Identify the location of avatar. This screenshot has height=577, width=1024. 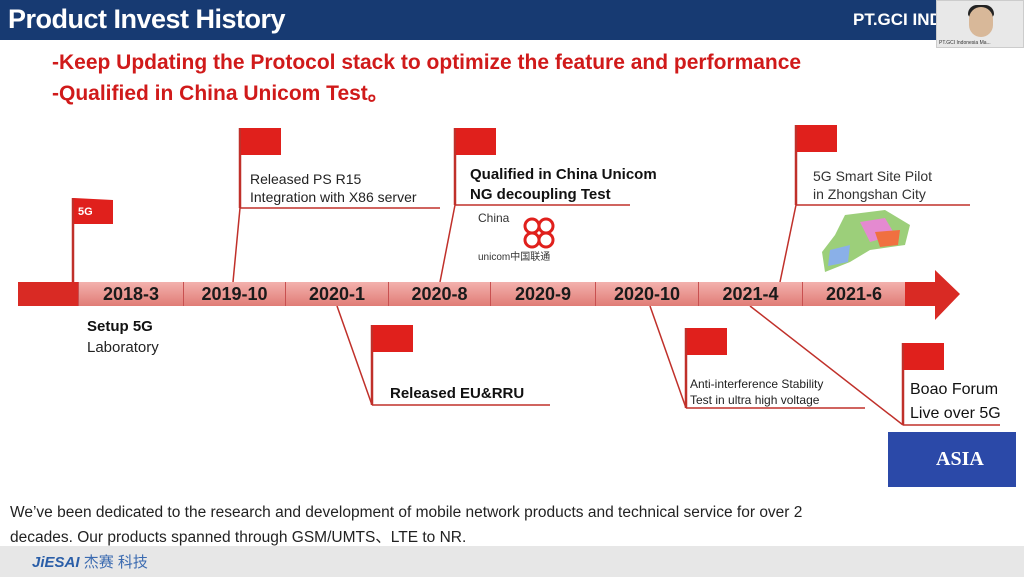
(981, 22).